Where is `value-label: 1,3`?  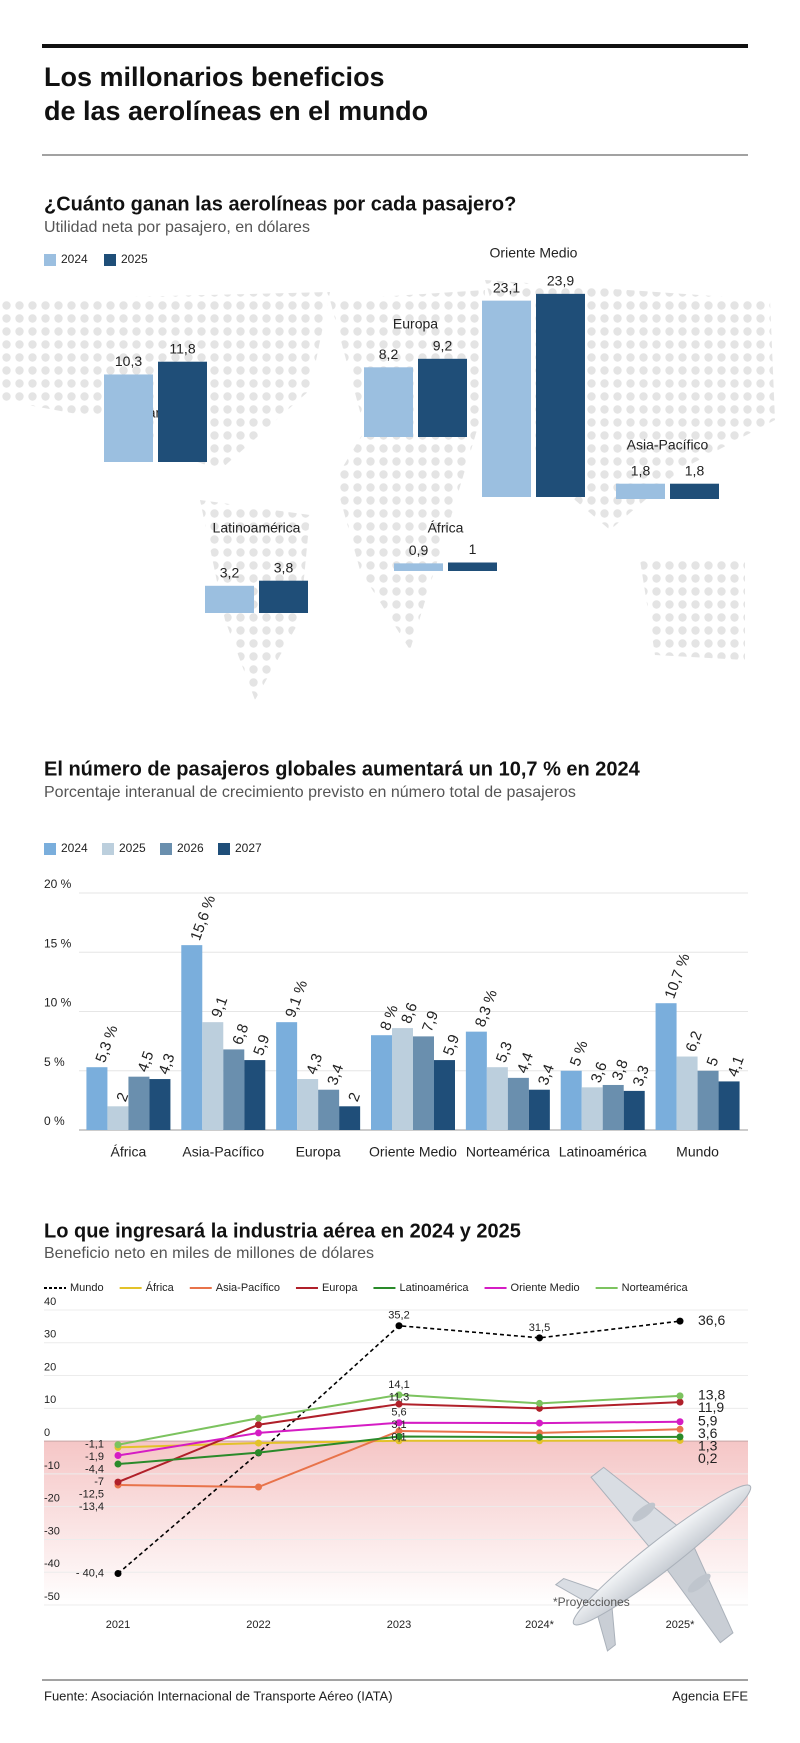
value-label: 1,3 is located at coordinates (708, 1445).